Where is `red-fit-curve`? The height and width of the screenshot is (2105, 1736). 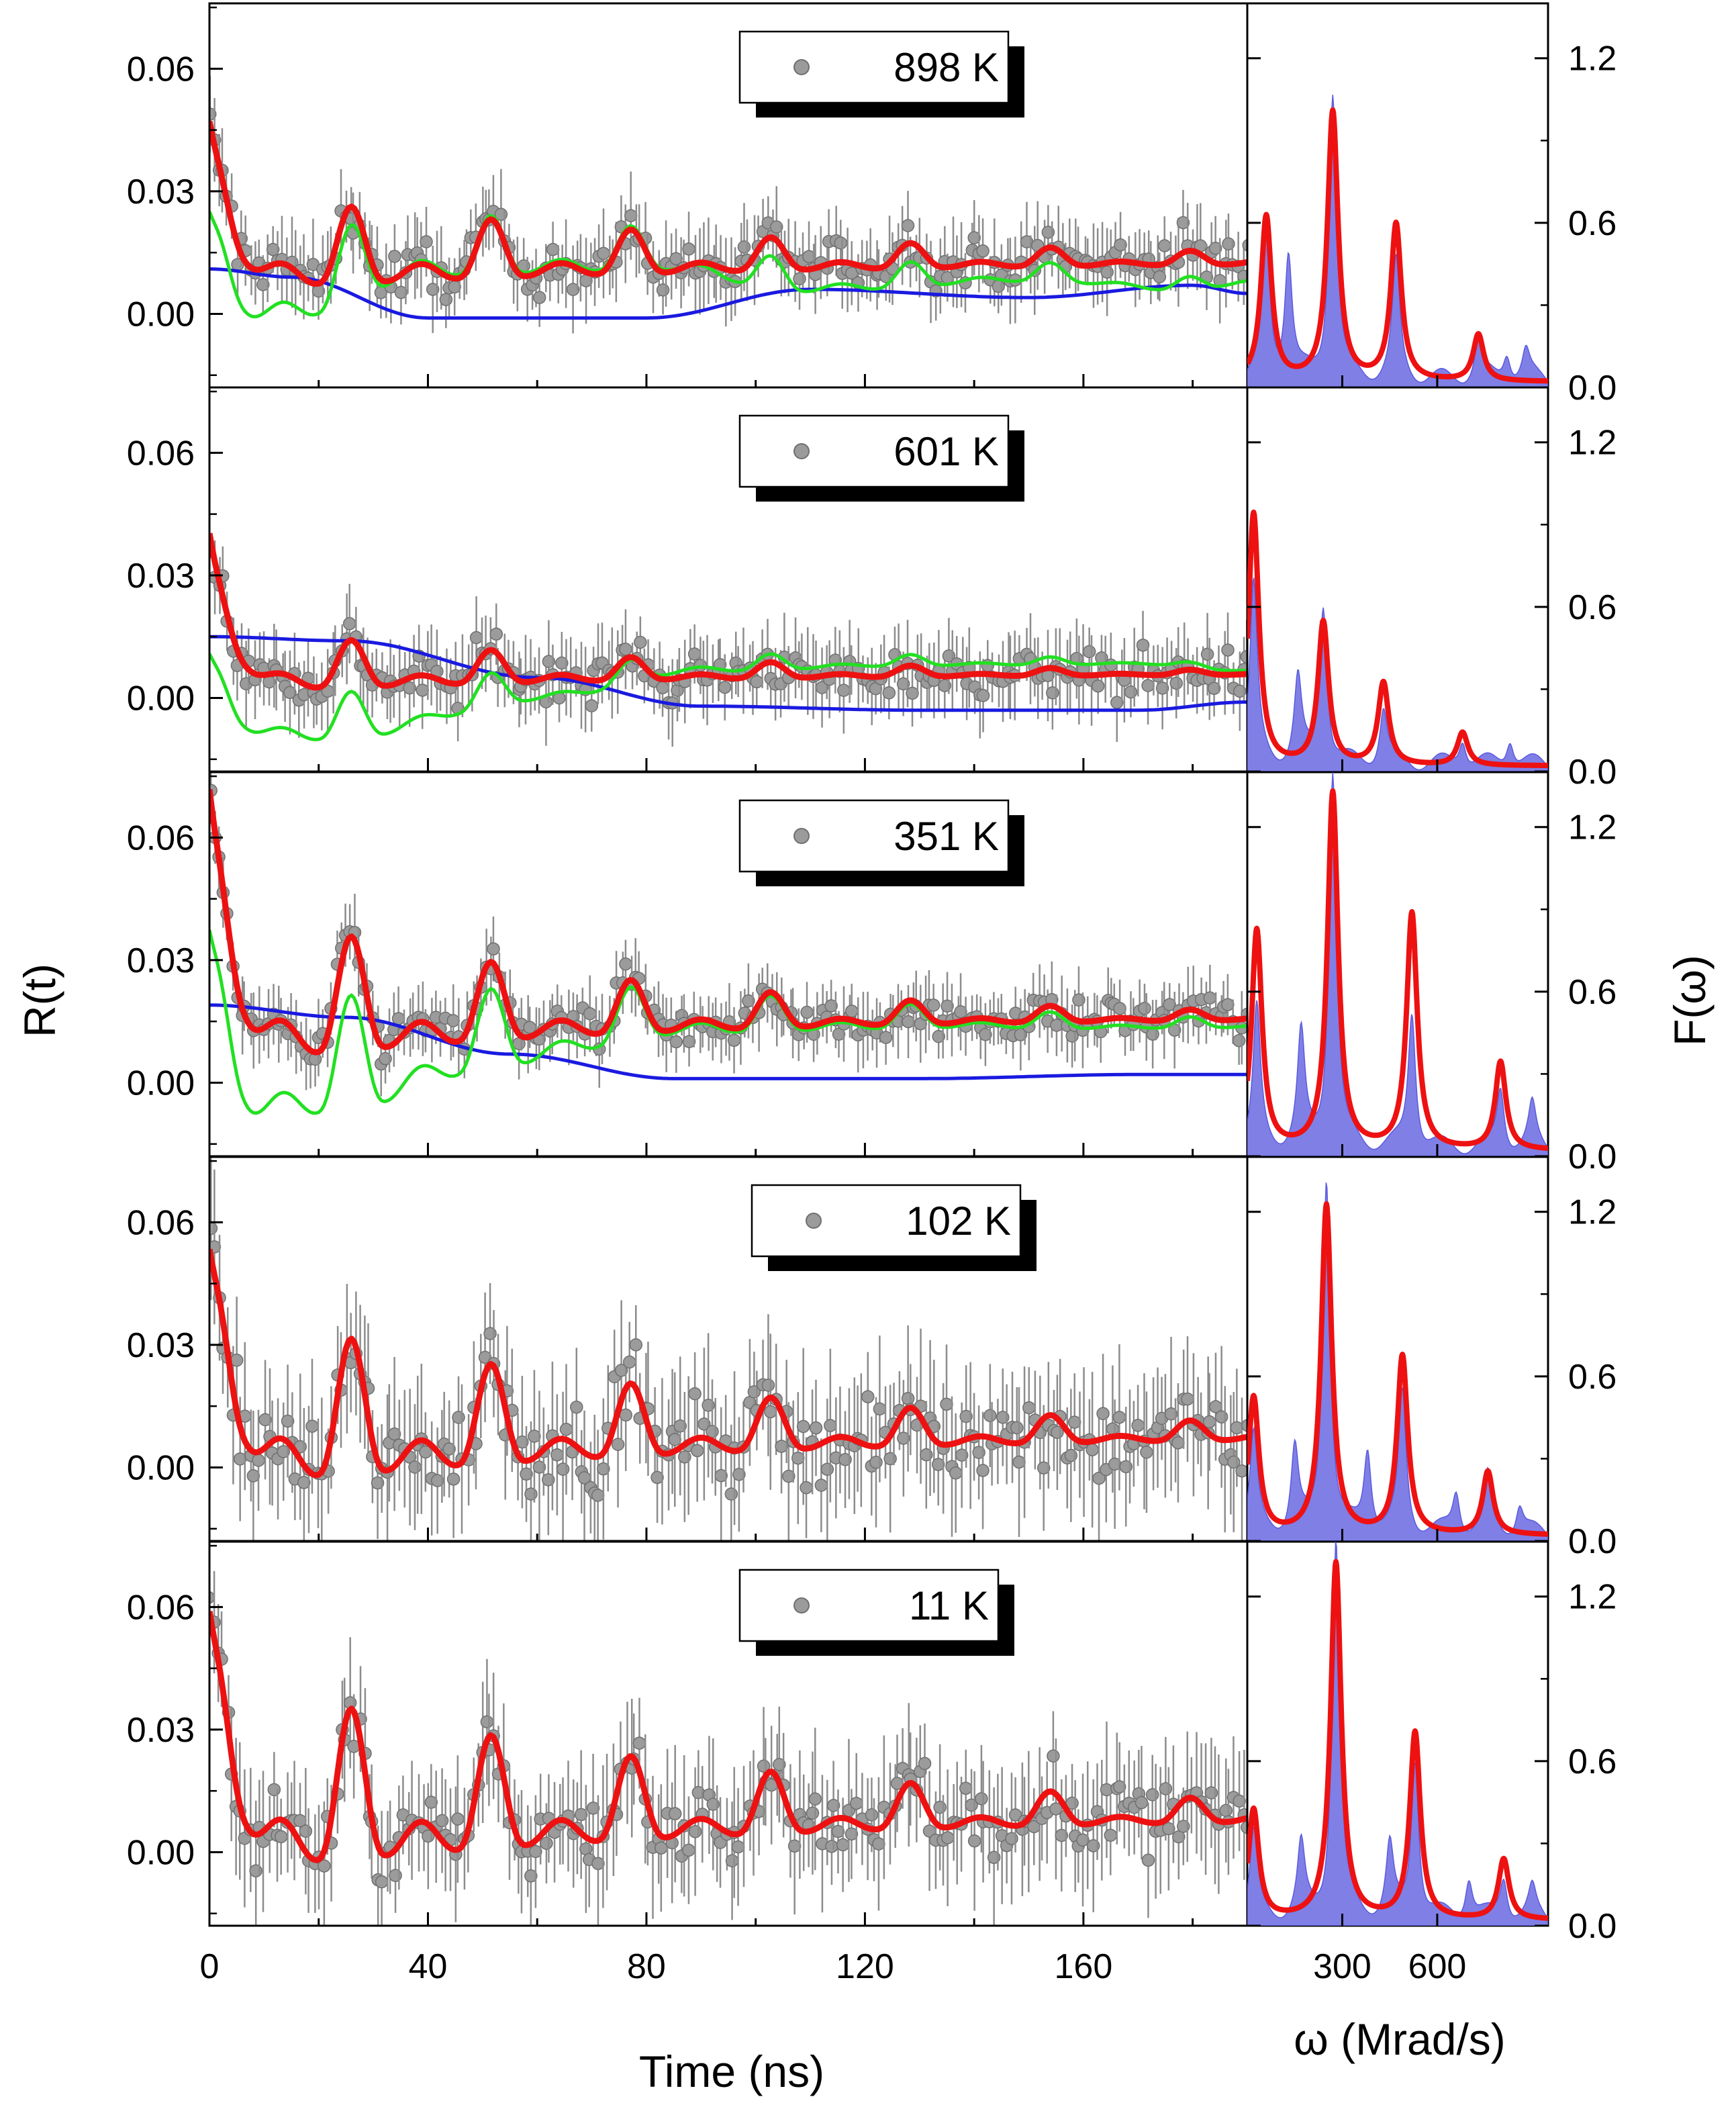
red-fit-curve is located at coordinates (728, 203).